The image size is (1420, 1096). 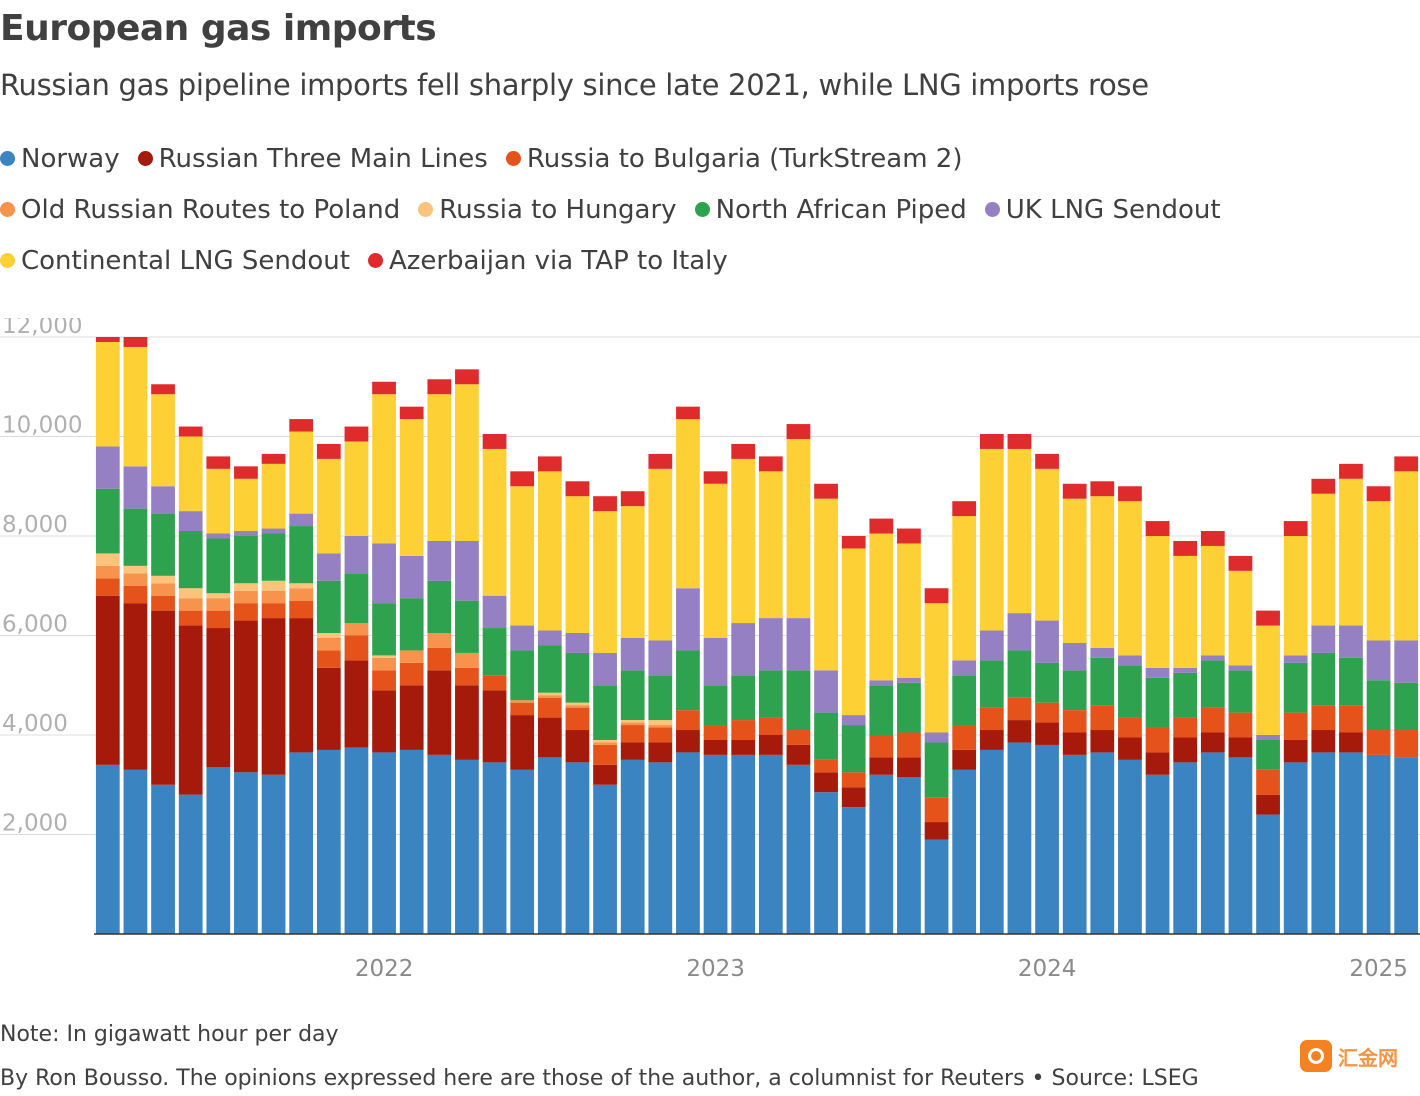 I want to click on legend-item: Norway, so click(x=60, y=159).